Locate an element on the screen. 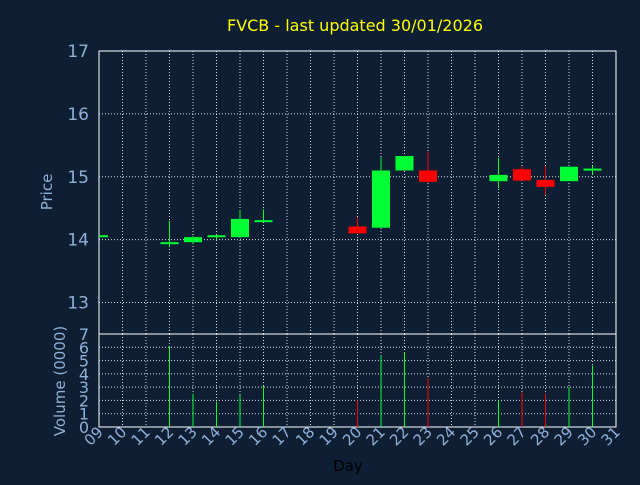 This screenshot has width=640, height=485. price-tick-label: 13 is located at coordinates (78, 304).